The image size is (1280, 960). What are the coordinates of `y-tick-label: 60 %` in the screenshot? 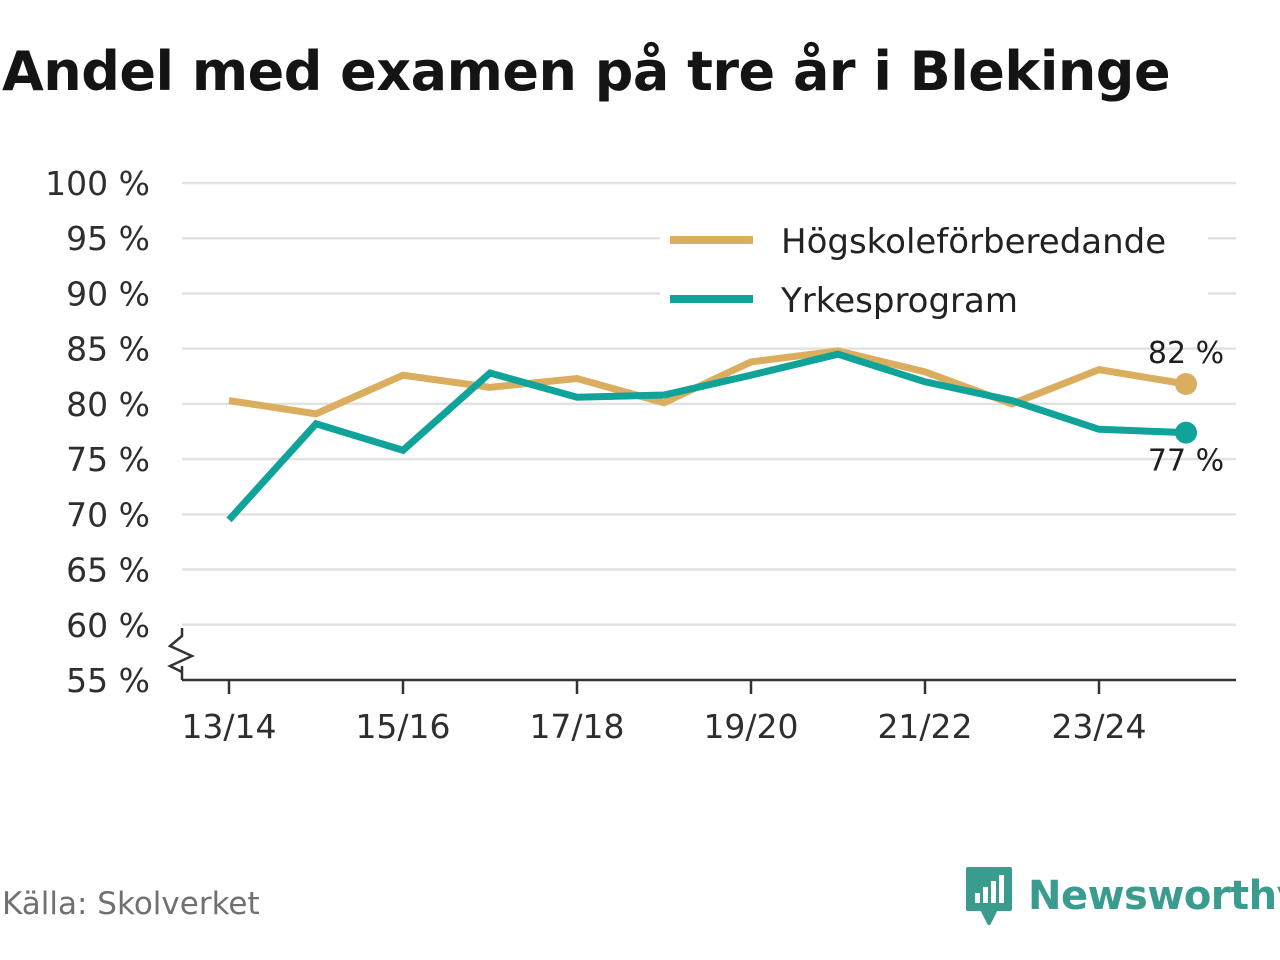 It's located at (108, 625).